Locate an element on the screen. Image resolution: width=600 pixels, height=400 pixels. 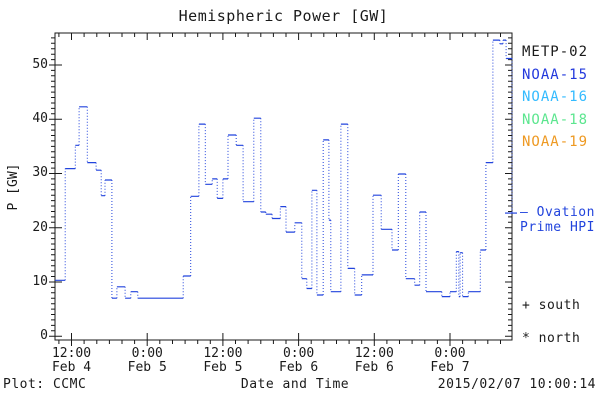
x-tick-label-feb6-1200: 12:00 Feb 6 is located at coordinates (374, 361).